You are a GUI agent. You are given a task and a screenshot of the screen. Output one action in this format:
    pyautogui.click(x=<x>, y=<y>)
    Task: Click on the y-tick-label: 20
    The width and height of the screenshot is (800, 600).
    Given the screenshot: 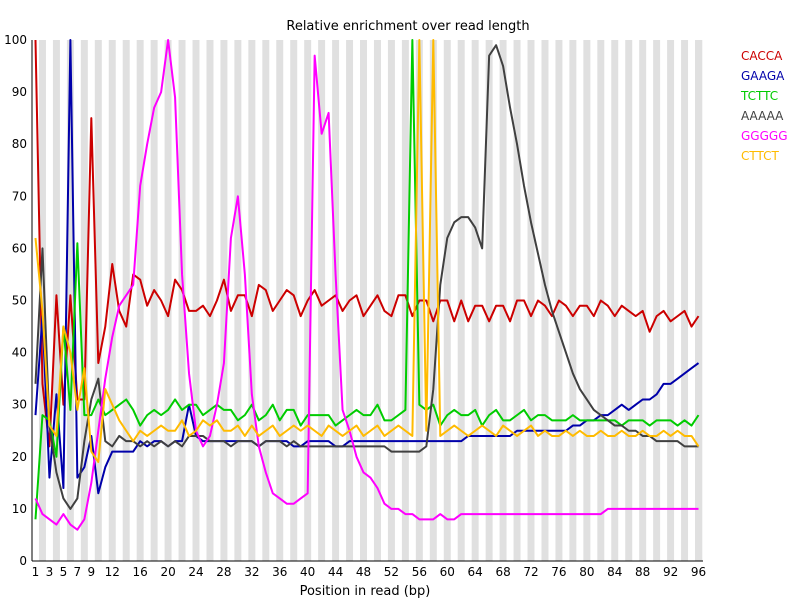 What is the action you would take?
    pyautogui.click(x=19, y=457)
    